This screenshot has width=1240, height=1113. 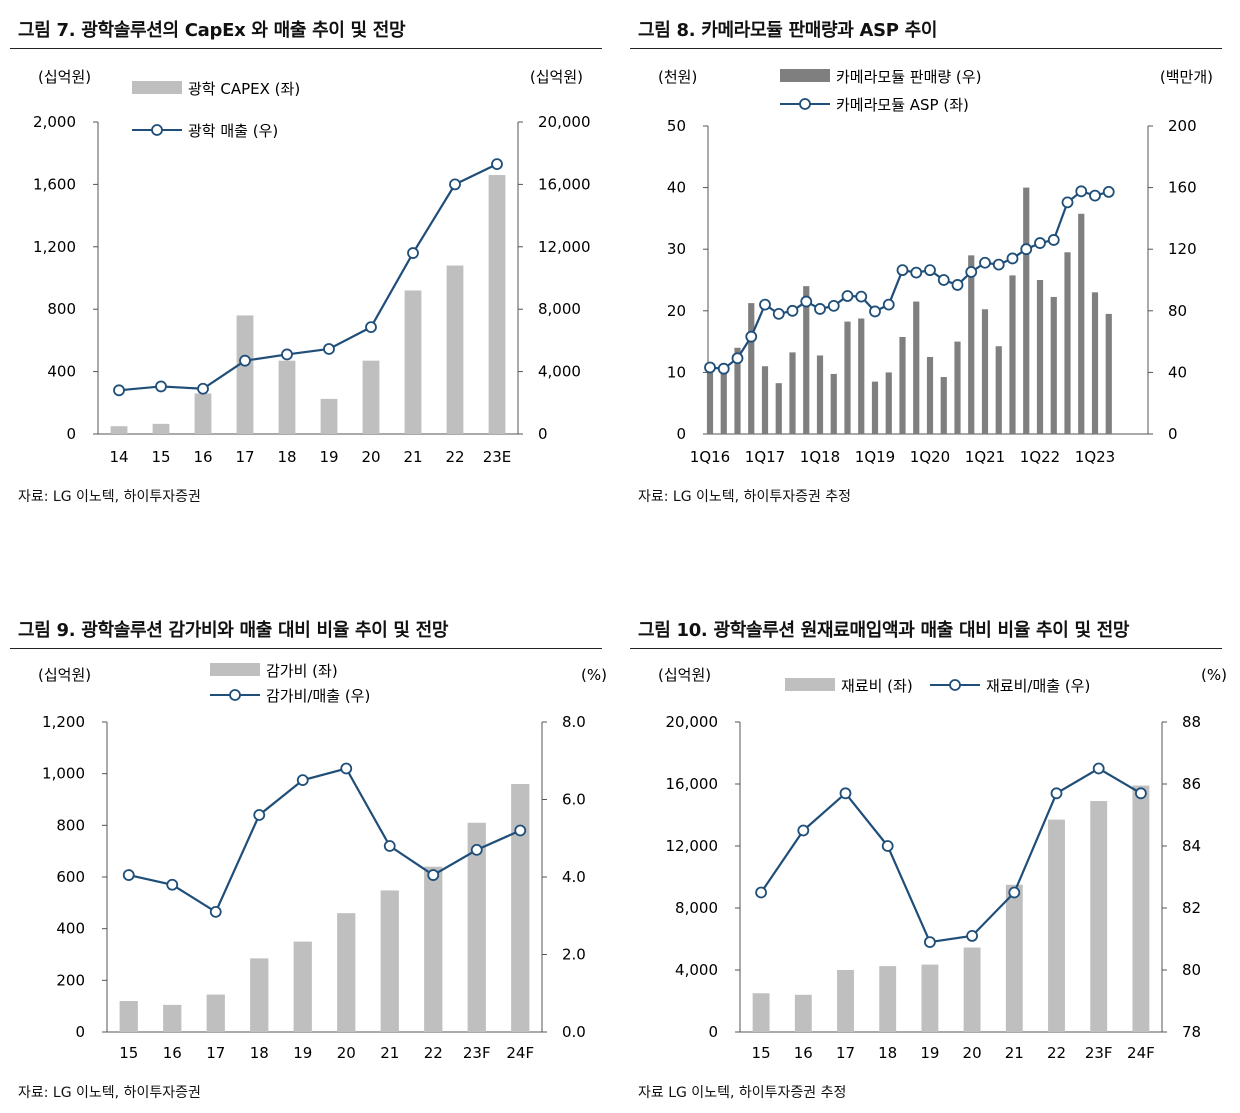 What do you see at coordinates (54, 247) in the screenshot?
I see `left-tick-label: 1,200` at bounding box center [54, 247].